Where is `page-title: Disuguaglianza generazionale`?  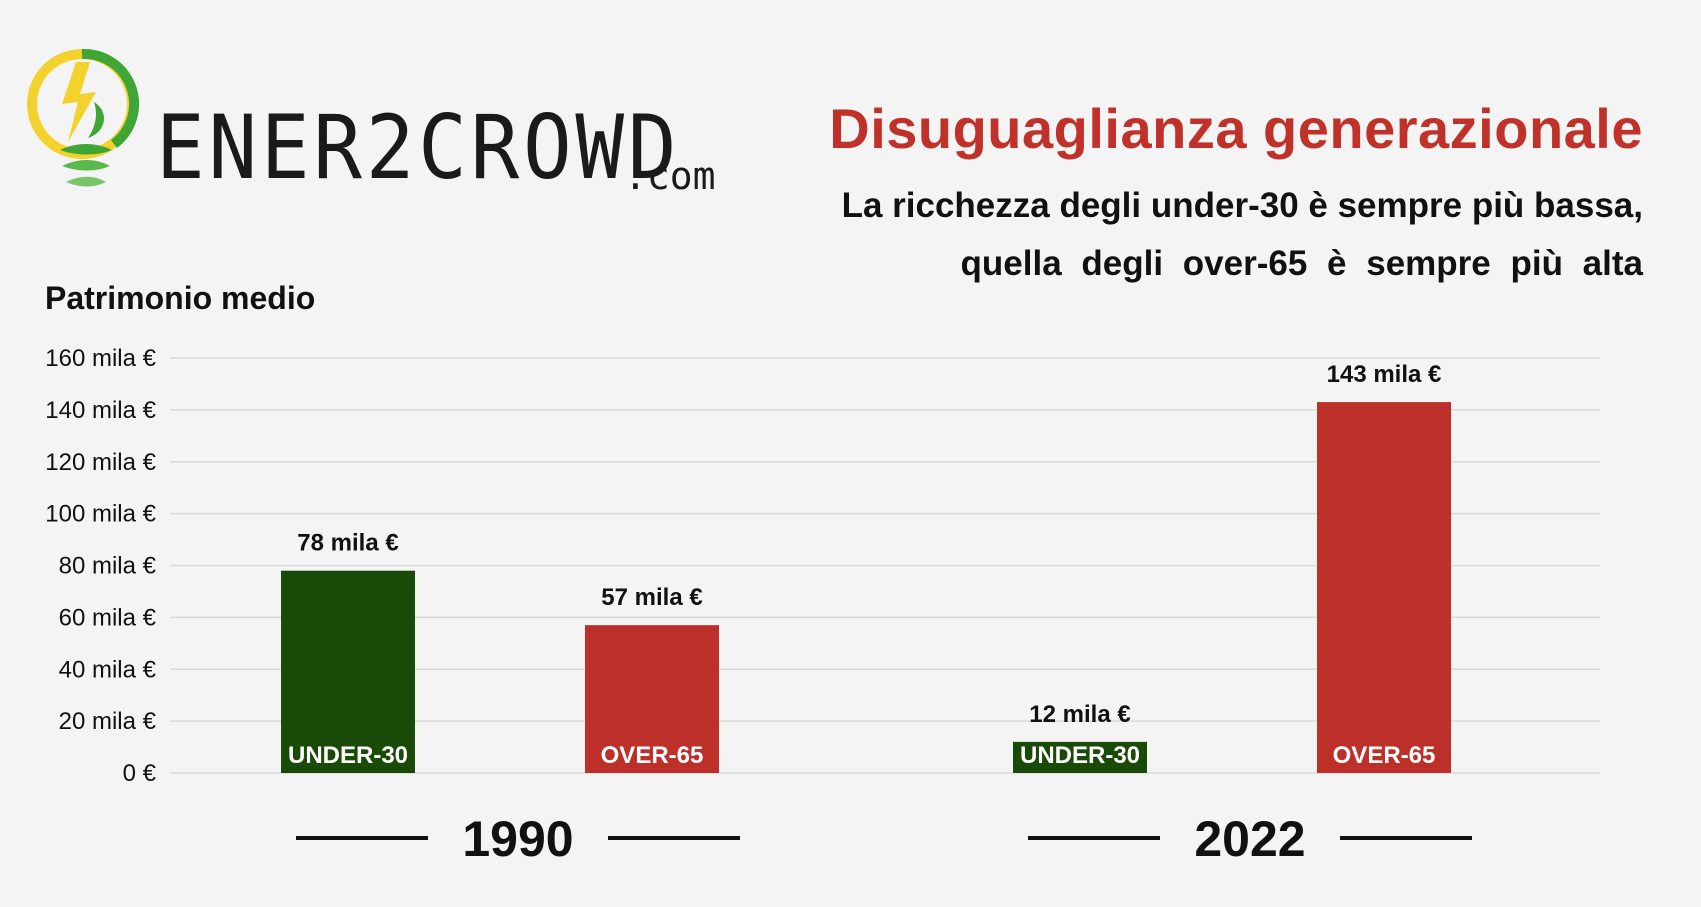
page-title: Disuguaglianza generazionale is located at coordinates (1236, 128).